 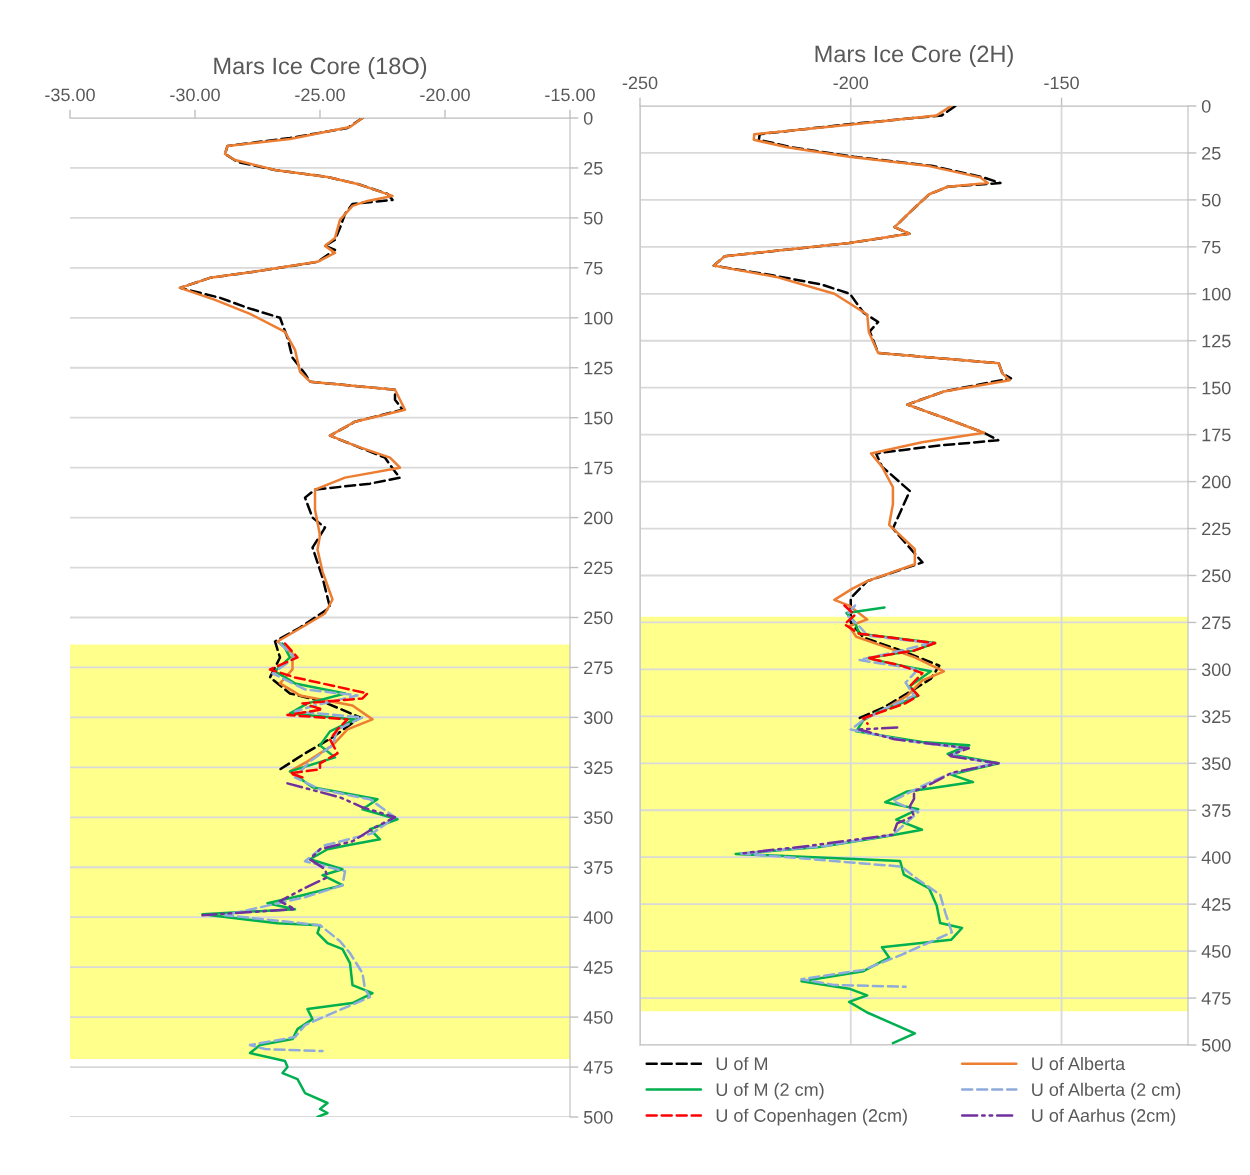 I want to click on chart-title: Mars Ice Core (18O), so click(x=320, y=67).